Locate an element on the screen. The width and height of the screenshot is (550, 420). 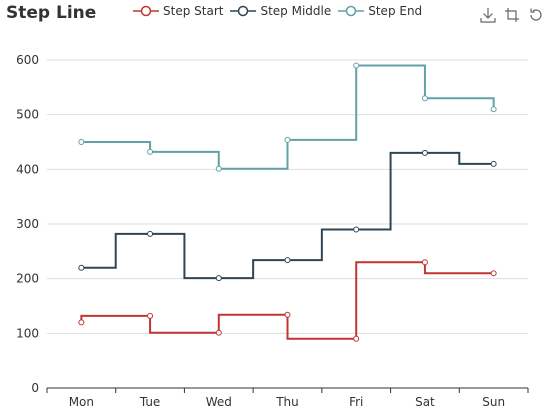
y-tick-label: 600 is located at coordinates (27, 60).